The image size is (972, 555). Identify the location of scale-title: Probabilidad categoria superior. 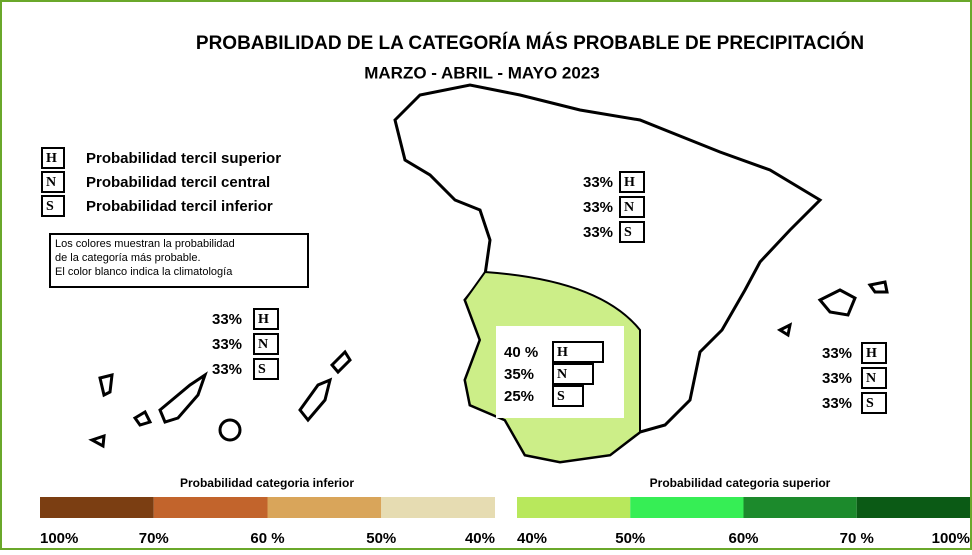
(740, 483).